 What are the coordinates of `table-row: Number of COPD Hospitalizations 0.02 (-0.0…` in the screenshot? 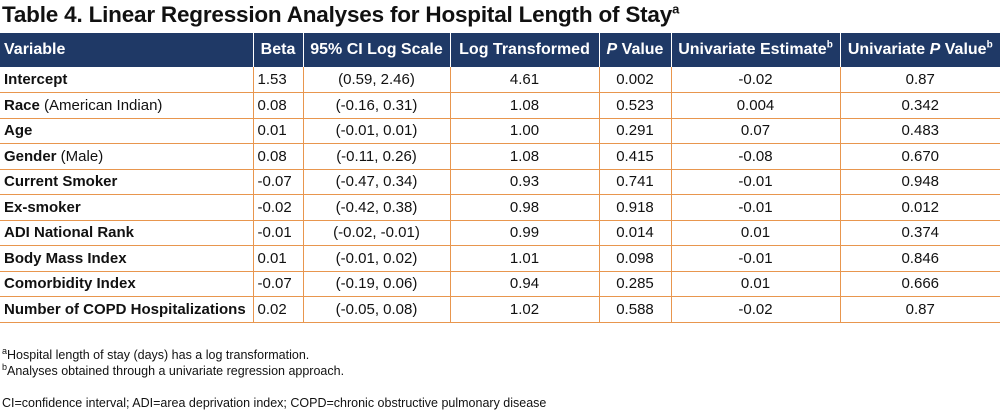 It's located at (500, 309).